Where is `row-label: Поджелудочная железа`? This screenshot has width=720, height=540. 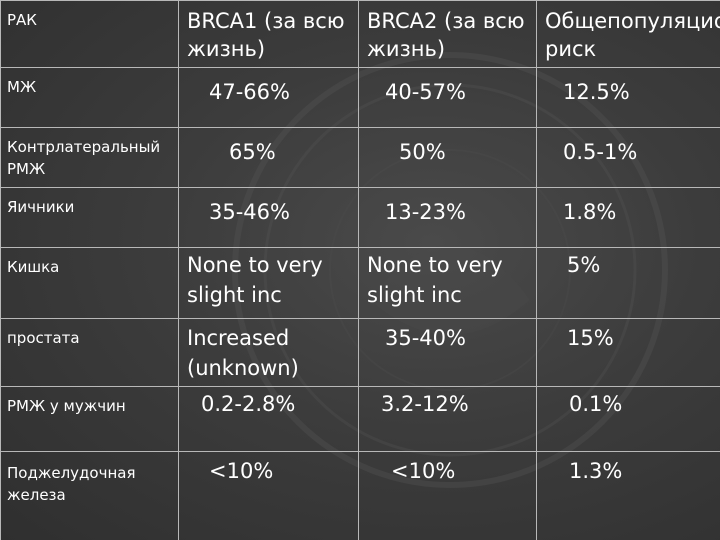 row-label: Поджелудочная железа is located at coordinates (89, 495).